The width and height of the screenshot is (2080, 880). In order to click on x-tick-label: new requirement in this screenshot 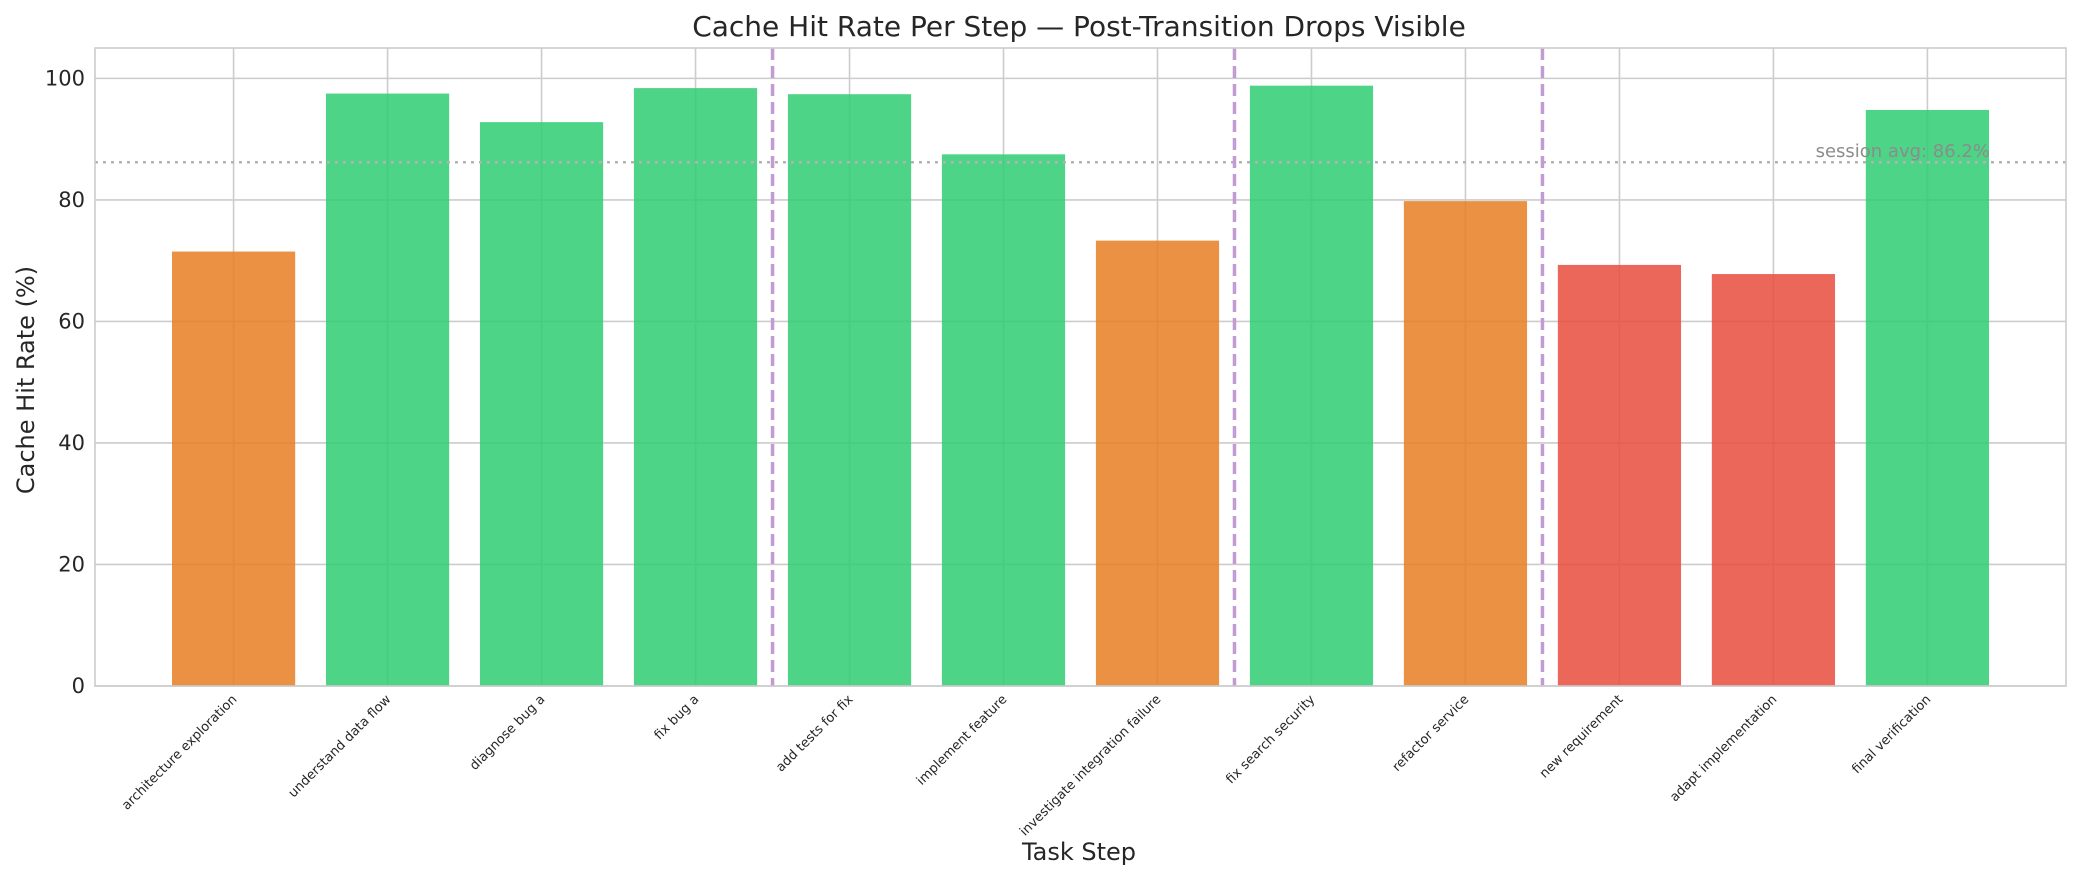, I will do `click(1581, 736)`.